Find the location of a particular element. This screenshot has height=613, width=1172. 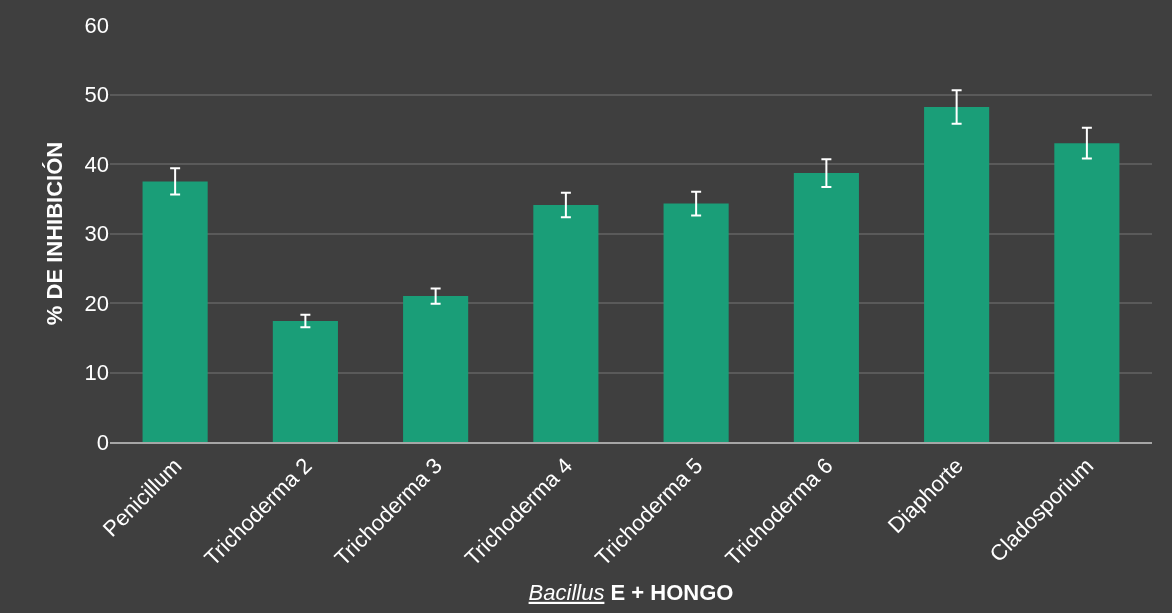

y-tick-label: 0 is located at coordinates (102, 442).